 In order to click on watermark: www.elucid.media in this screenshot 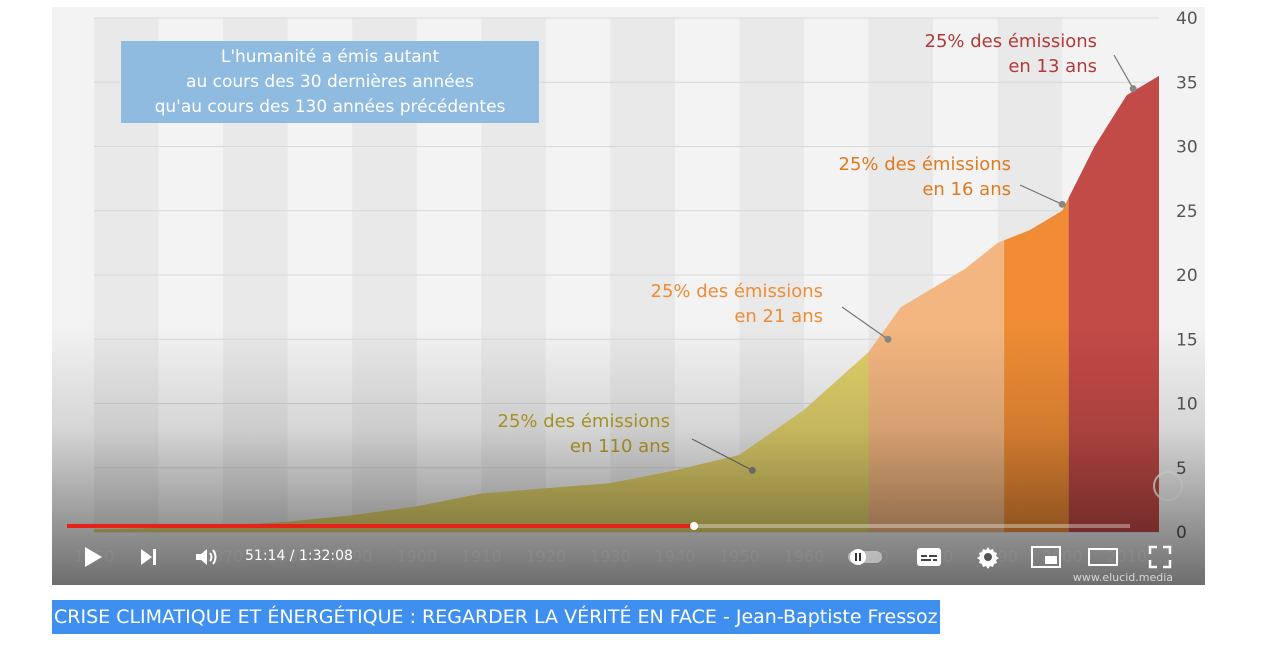, I will do `click(1122, 577)`.